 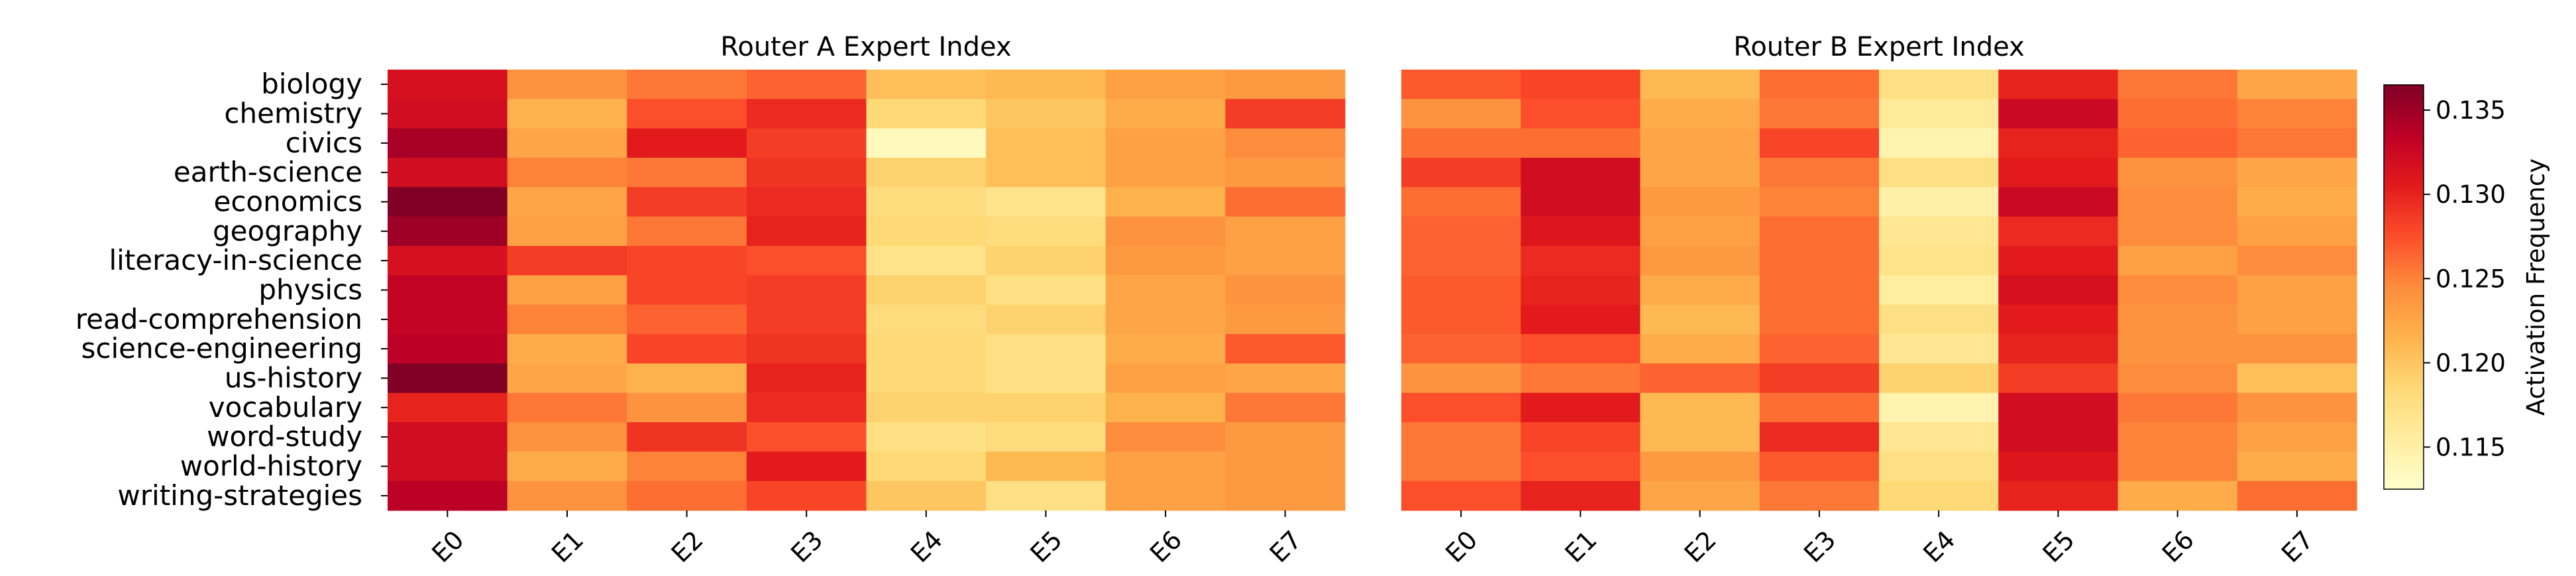 What do you see at coordinates (1819, 378) in the screenshot?
I see `heatmap-cell-router-b-us-history-E3` at bounding box center [1819, 378].